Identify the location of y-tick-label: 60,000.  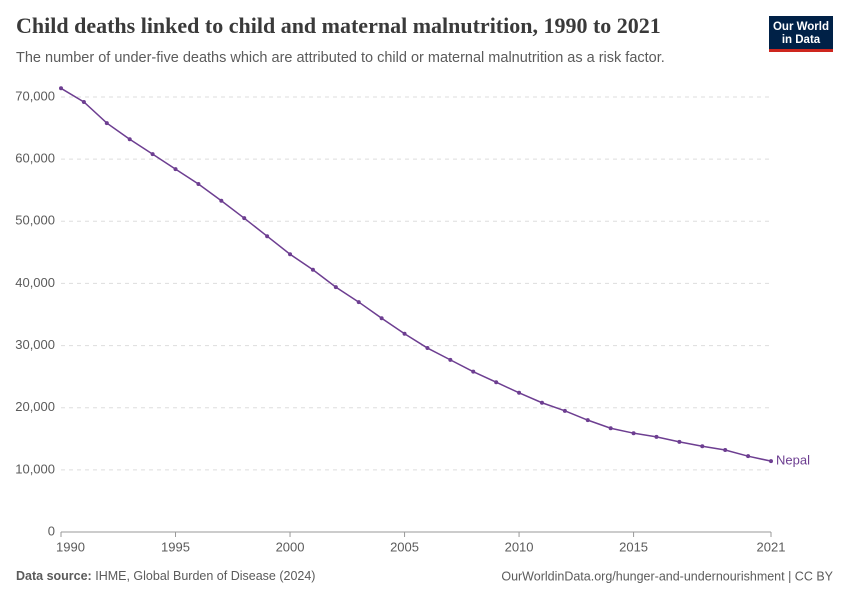
(35, 158).